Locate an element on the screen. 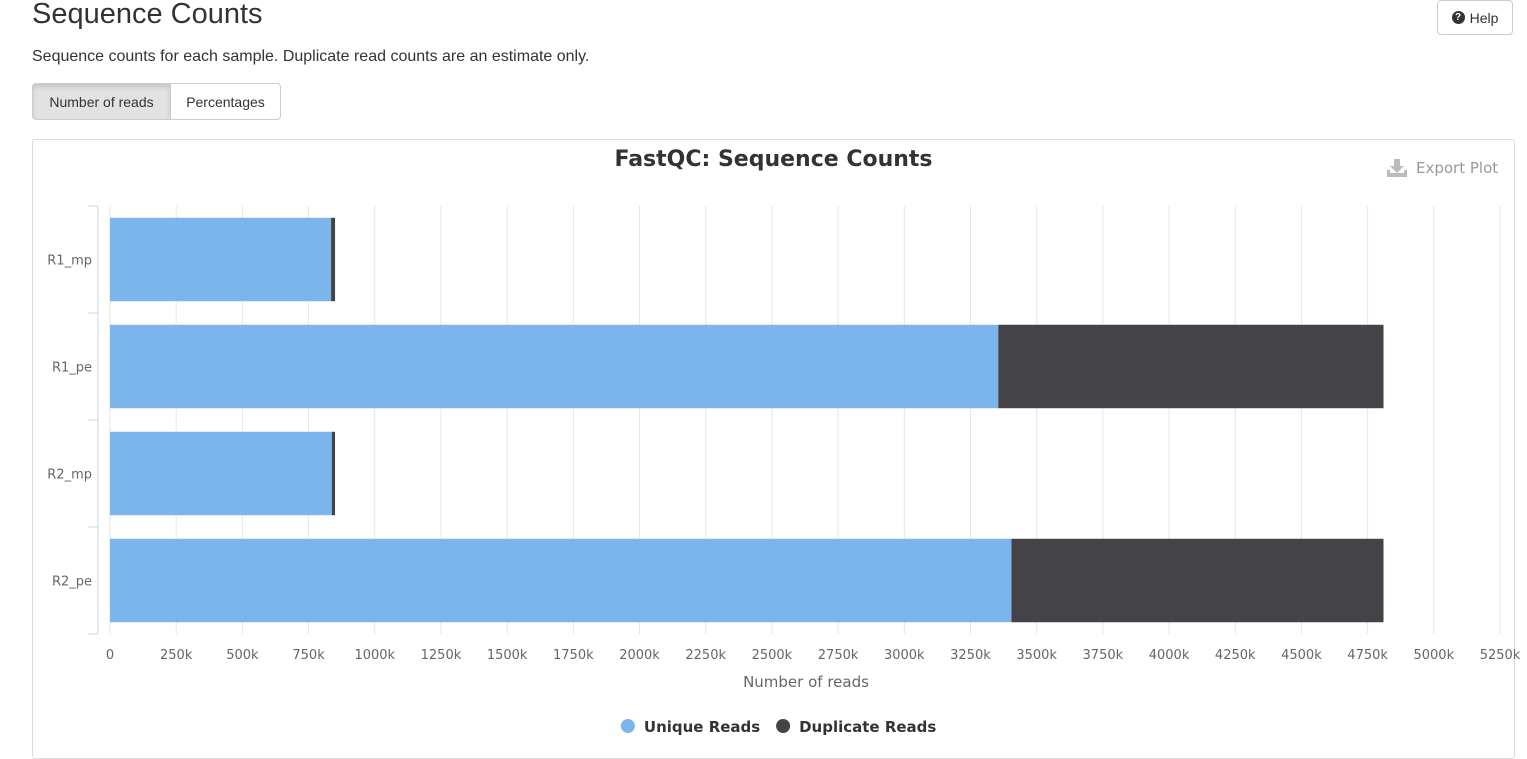 Image resolution: width=1527 pixels, height=759 pixels. x-tick-label: 3500k is located at coordinates (1036, 655).